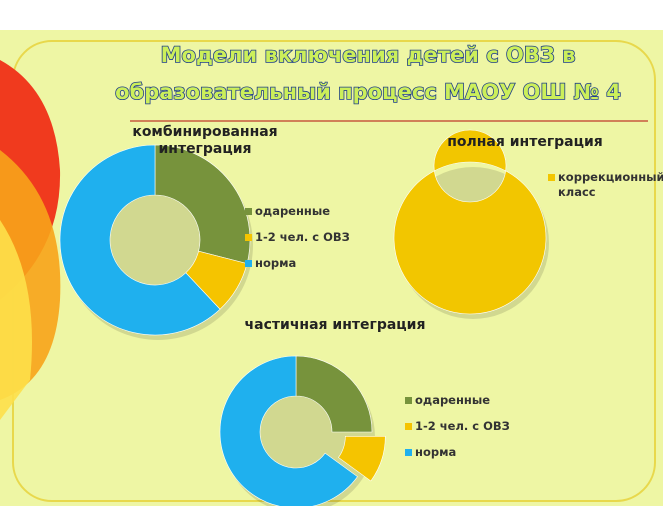  I want to click on deco-shape, so click(16, 320).